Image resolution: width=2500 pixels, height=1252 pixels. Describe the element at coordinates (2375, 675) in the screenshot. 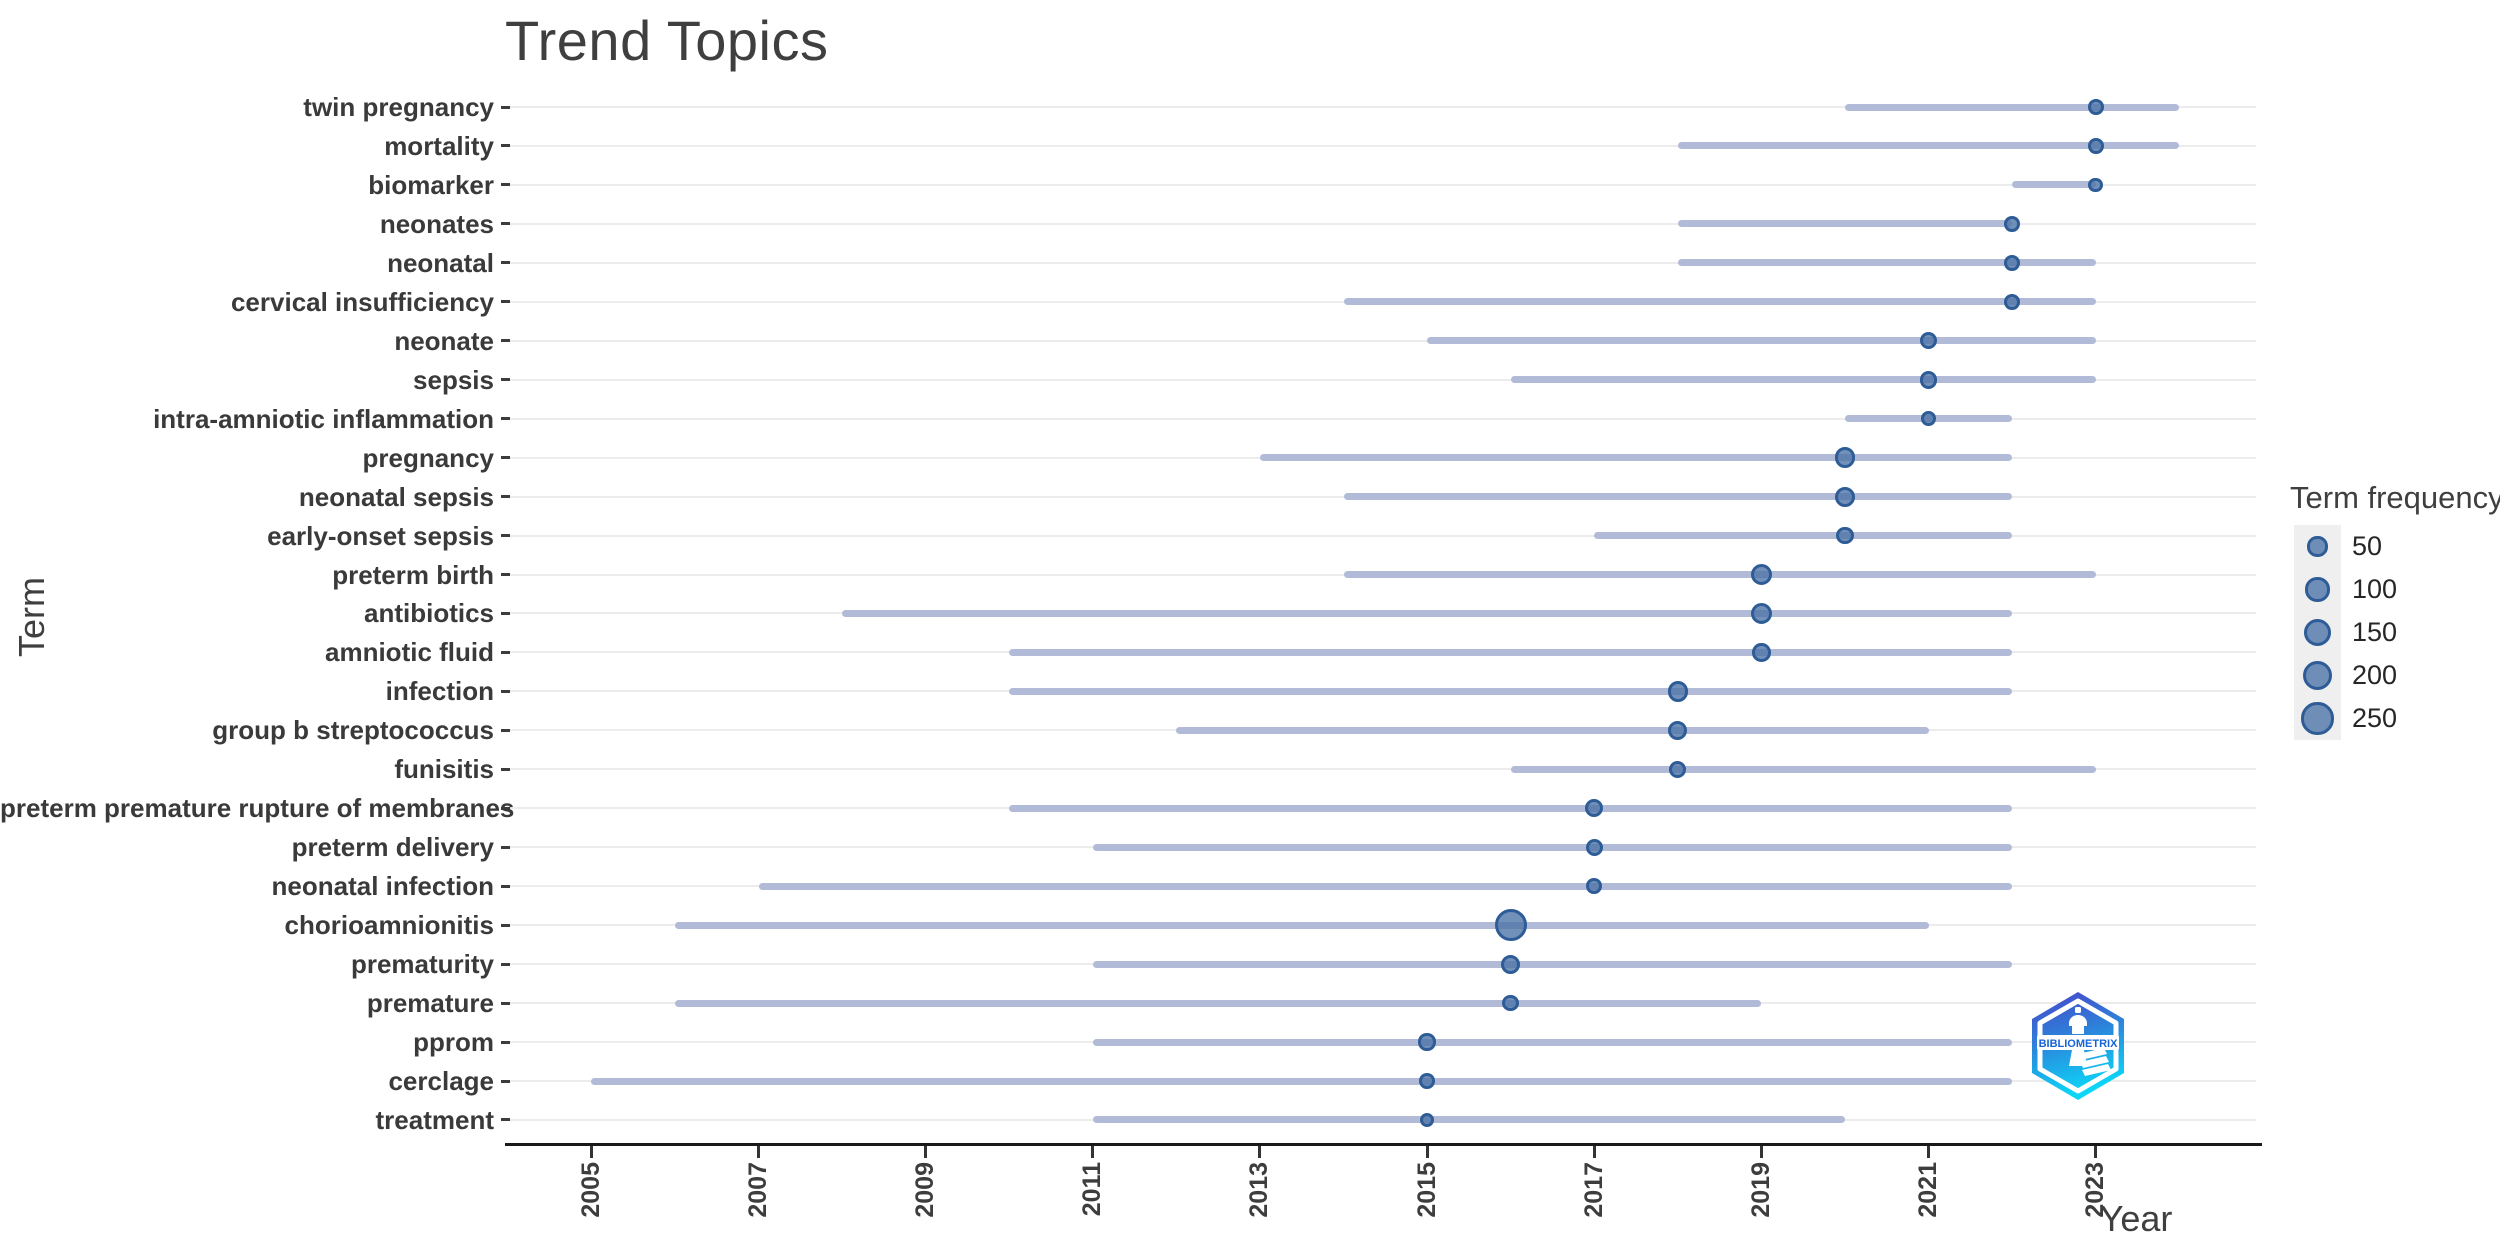

I see `legend-size-label: 200` at that location.